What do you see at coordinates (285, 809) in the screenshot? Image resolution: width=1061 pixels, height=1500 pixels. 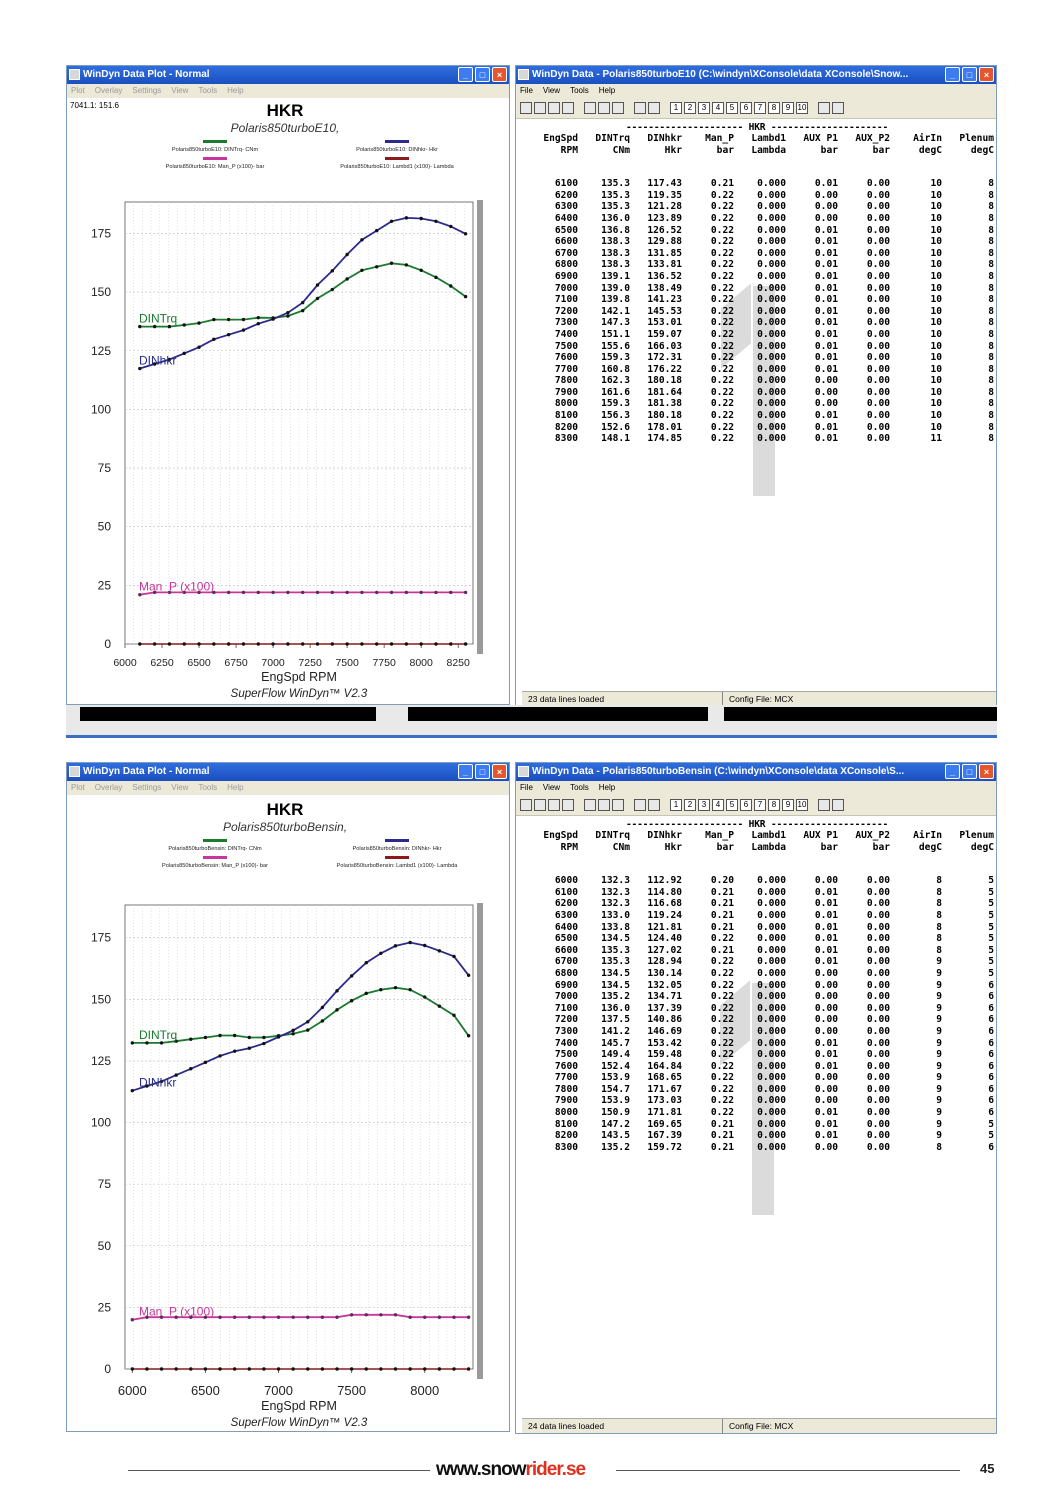 I see `chart-title: HKR` at bounding box center [285, 809].